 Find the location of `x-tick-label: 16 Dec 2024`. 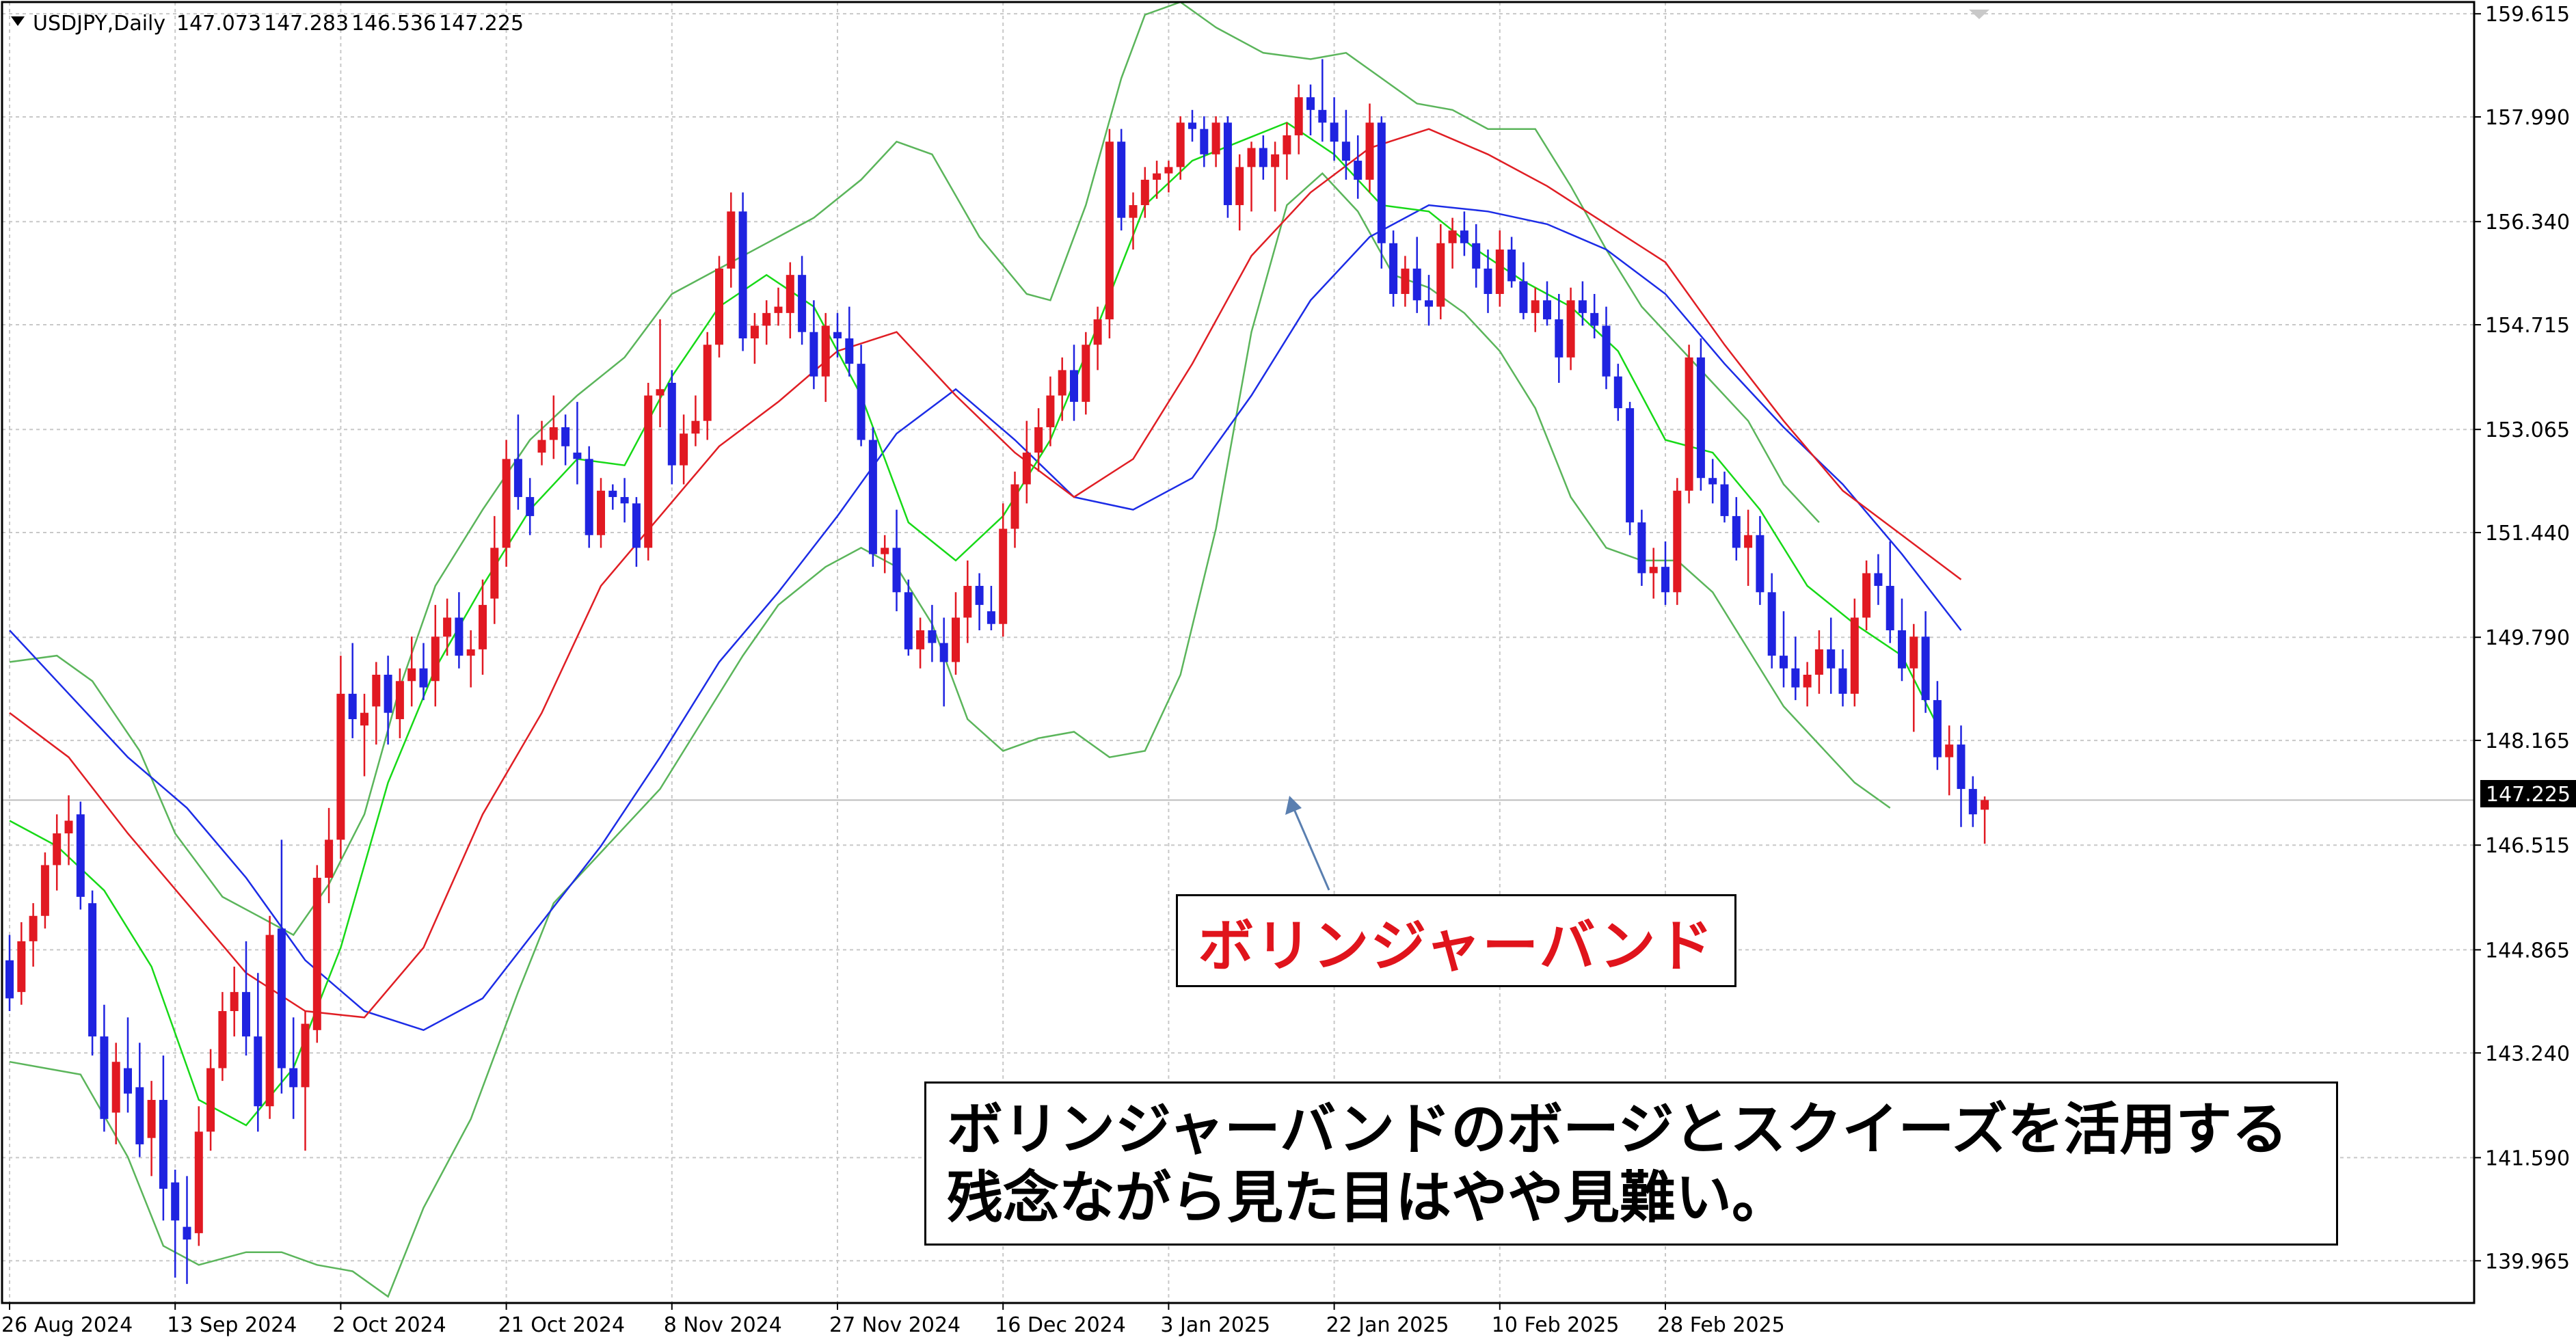

x-tick-label: 16 Dec 2024 is located at coordinates (1060, 1325).